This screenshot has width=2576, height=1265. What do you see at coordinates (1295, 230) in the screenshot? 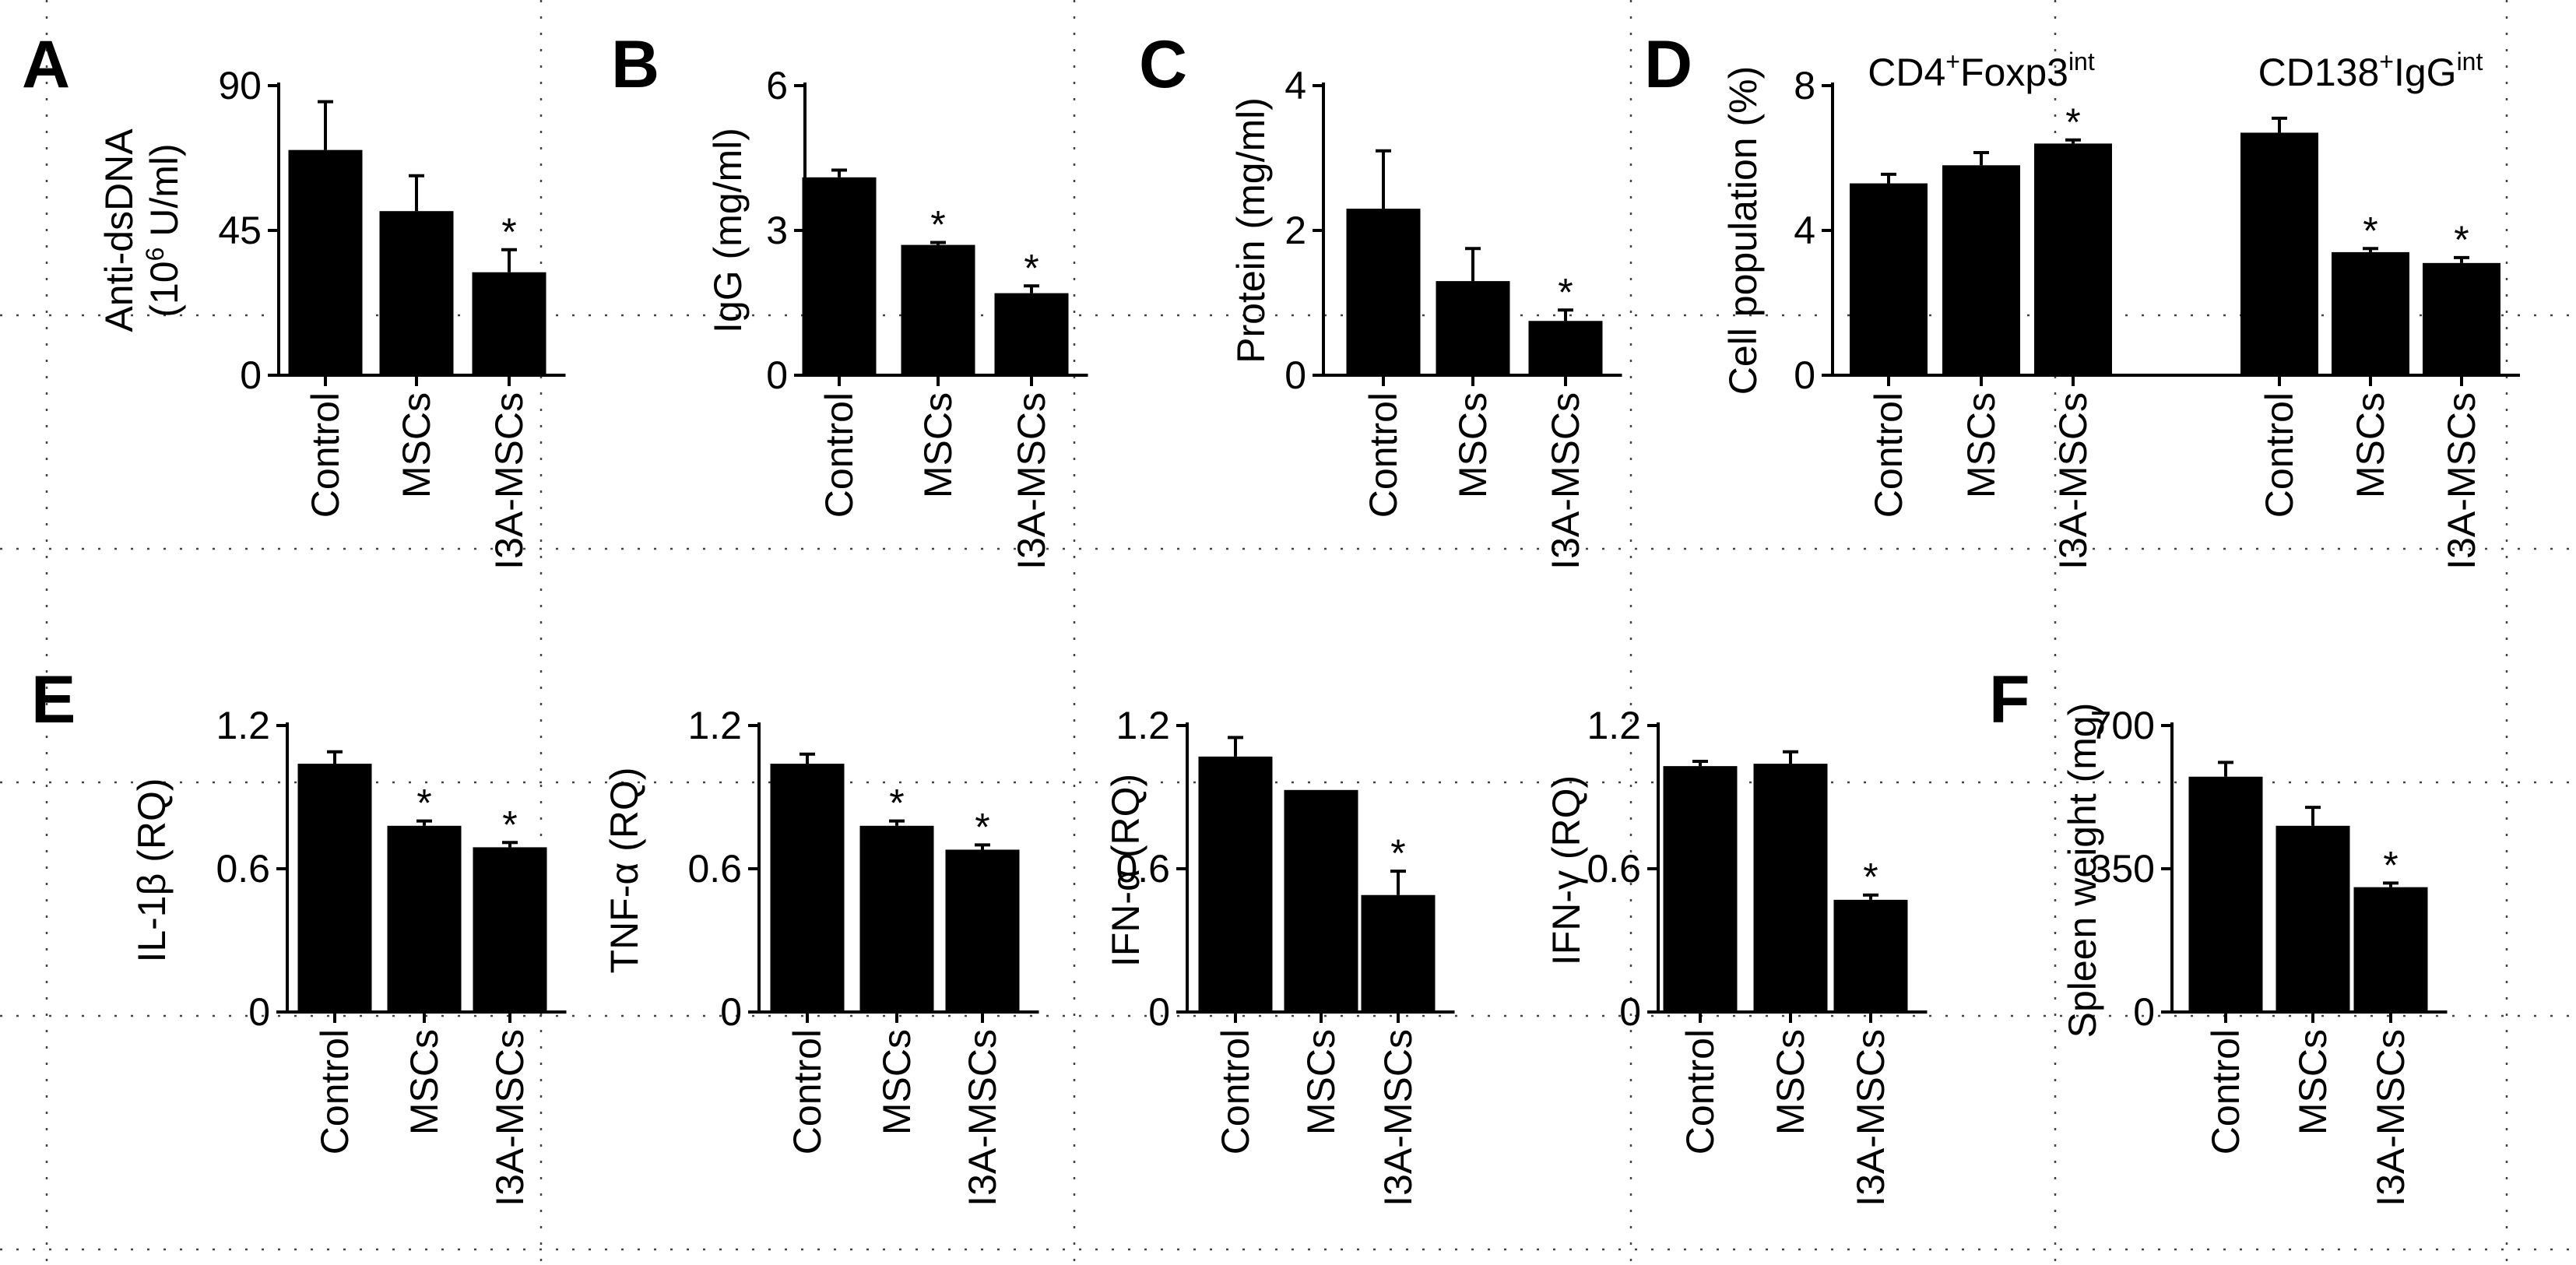
I see `y-tick-label: 2` at bounding box center [1295, 230].